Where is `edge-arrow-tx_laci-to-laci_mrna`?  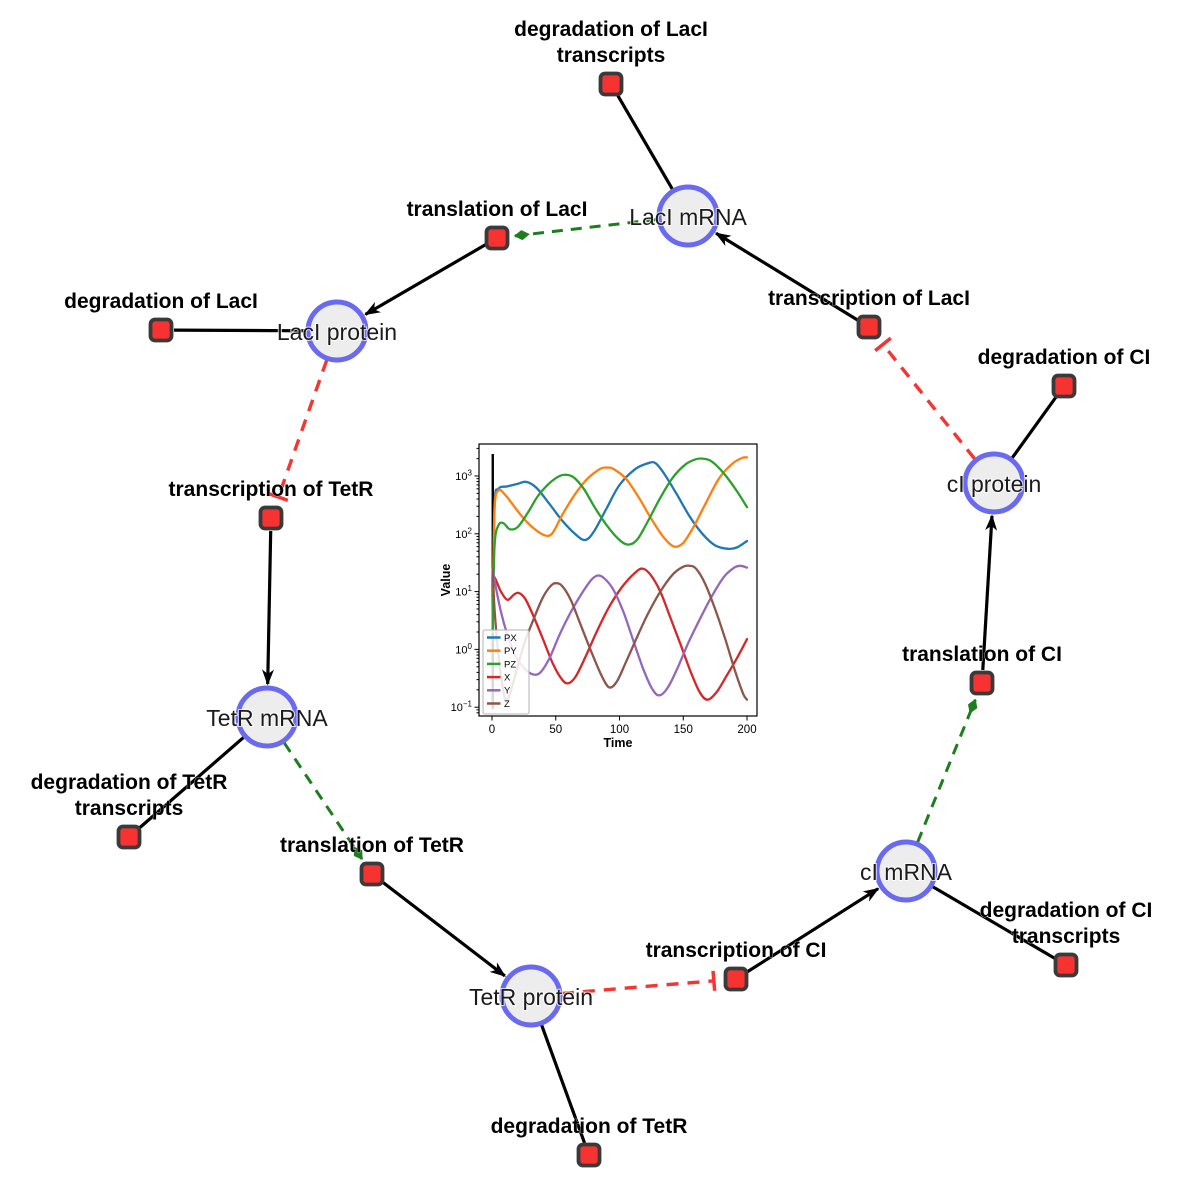 edge-arrow-tx_laci-to-laci_mrna is located at coordinates (786, 276).